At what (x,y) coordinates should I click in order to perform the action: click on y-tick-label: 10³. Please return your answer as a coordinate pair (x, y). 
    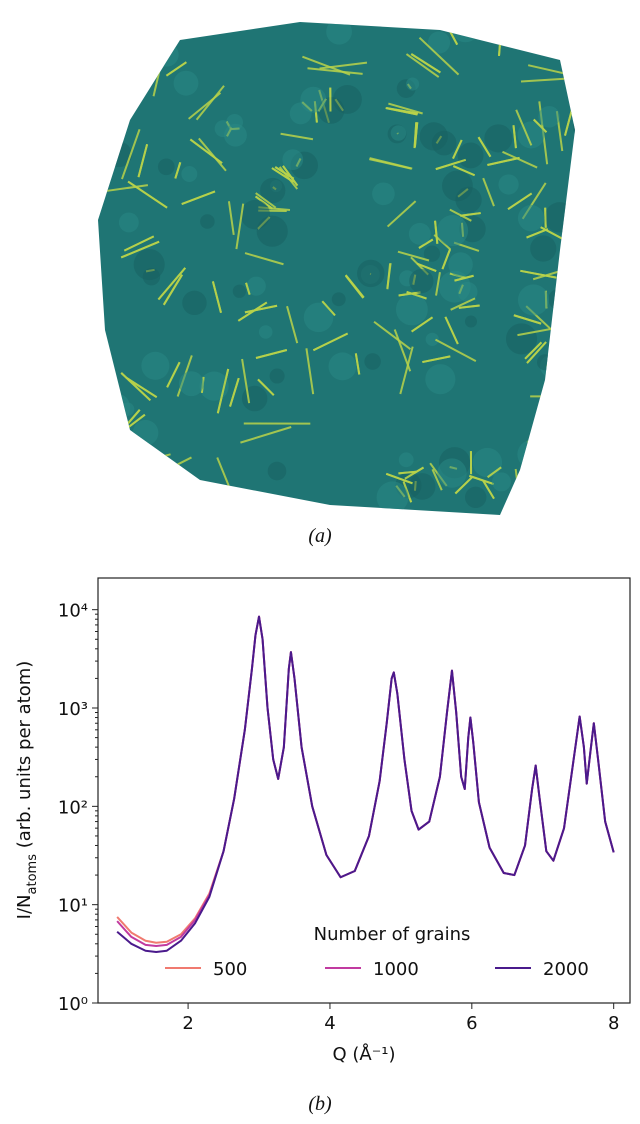
    Looking at the image, I should click on (73, 709).